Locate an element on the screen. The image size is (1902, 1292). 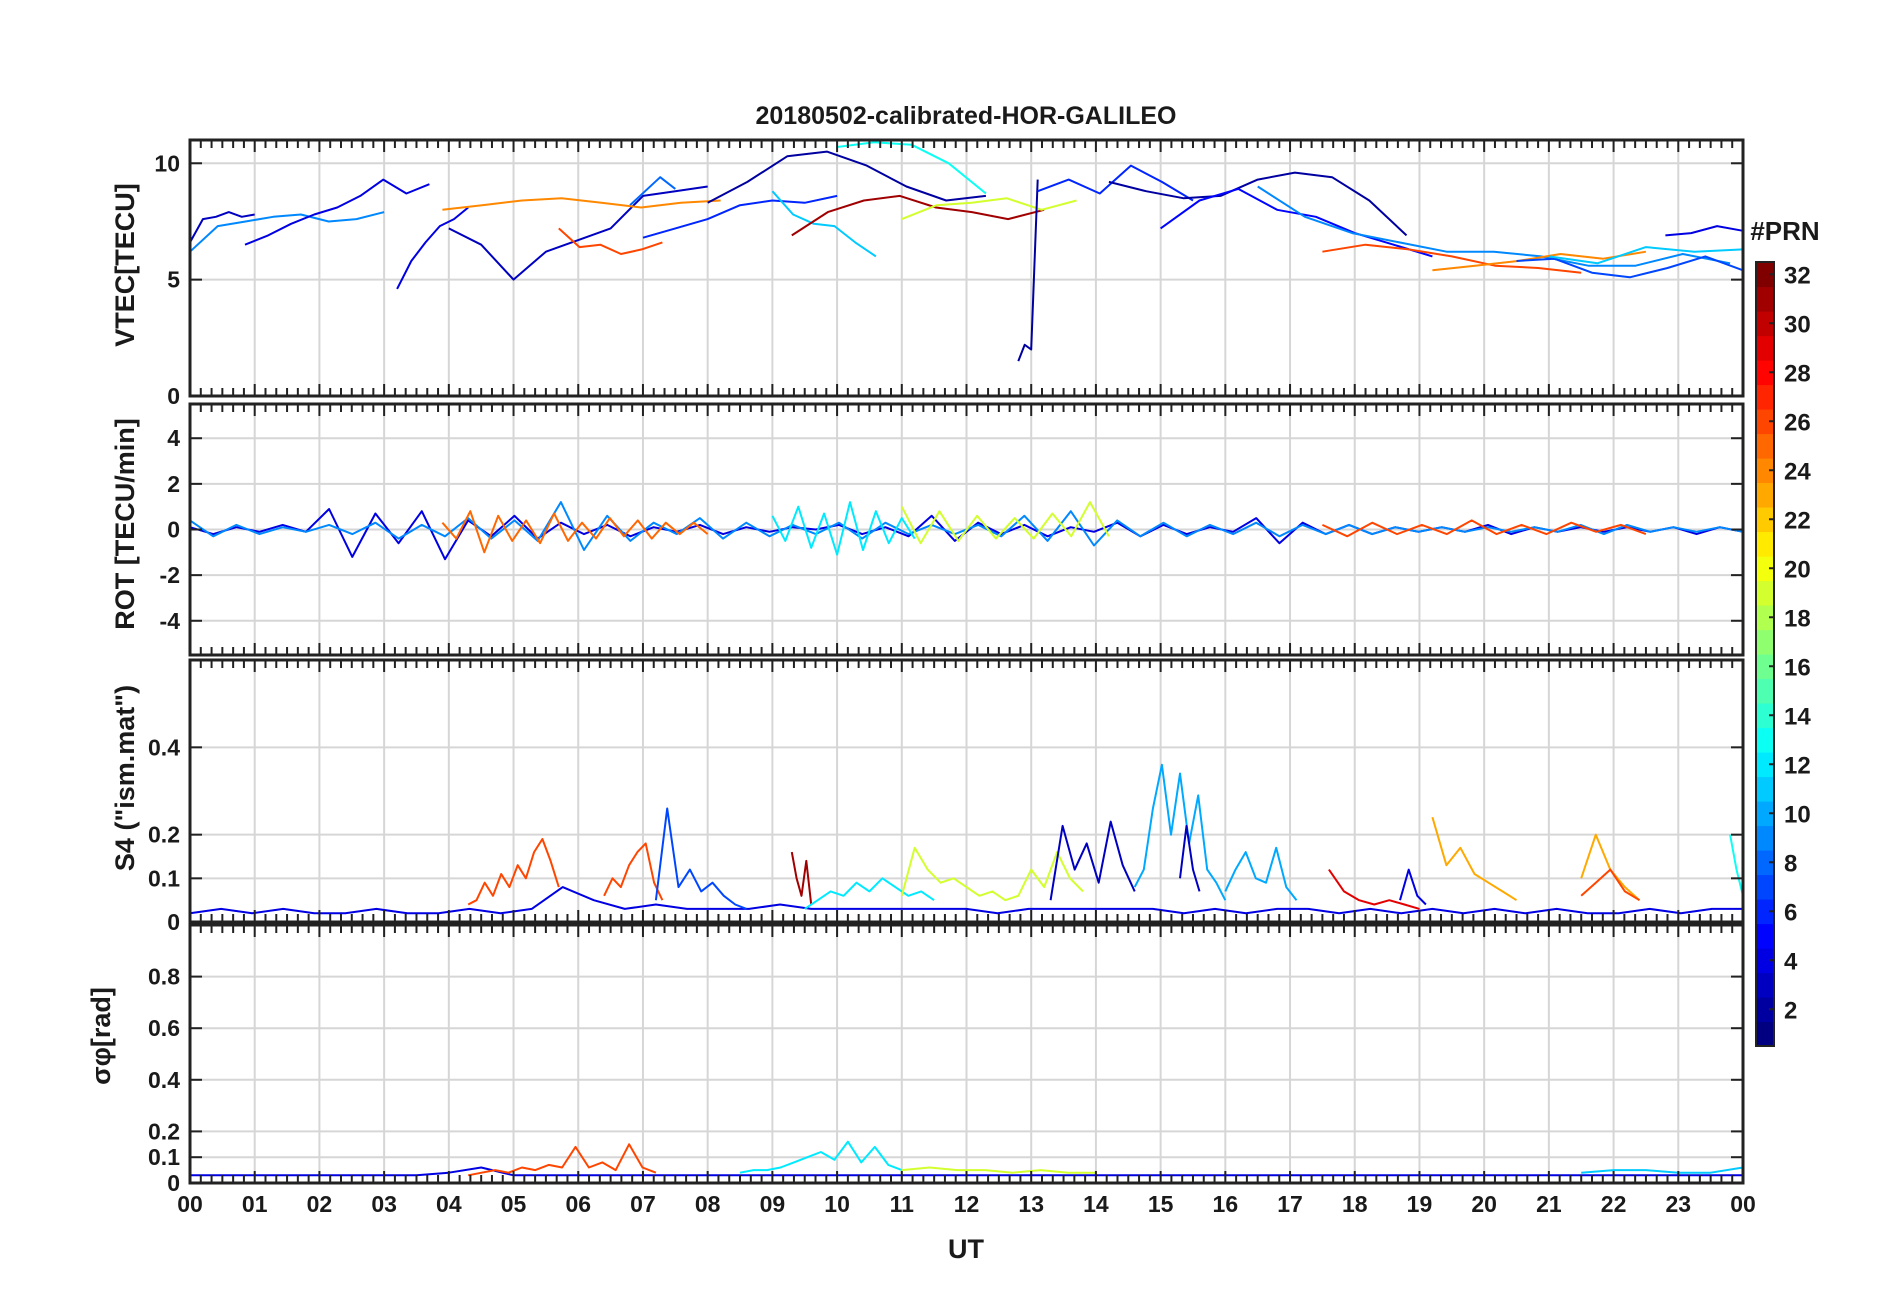
colorbar-tick-label: 32 is located at coordinates (1797, 275).